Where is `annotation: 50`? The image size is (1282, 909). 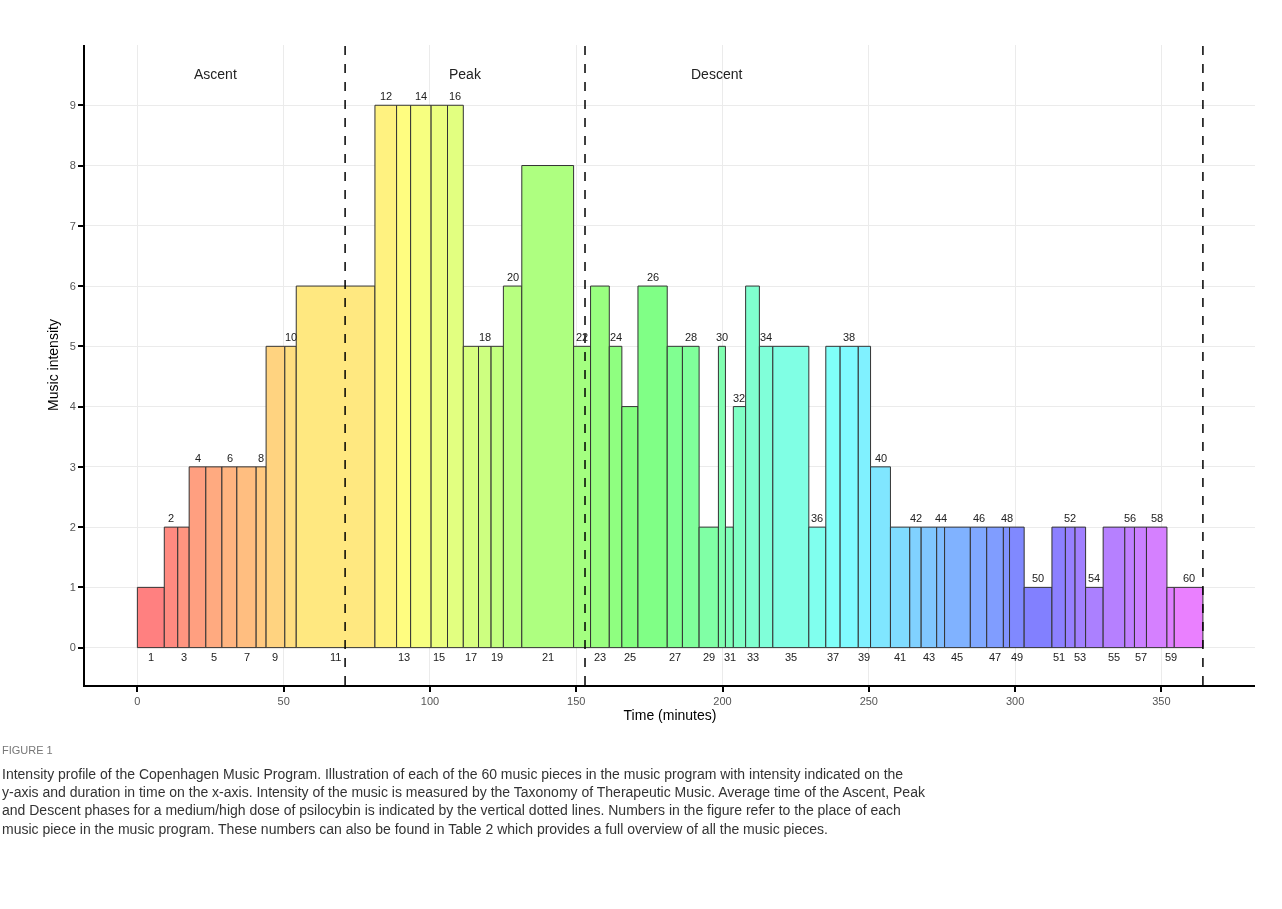 annotation: 50 is located at coordinates (1038, 578).